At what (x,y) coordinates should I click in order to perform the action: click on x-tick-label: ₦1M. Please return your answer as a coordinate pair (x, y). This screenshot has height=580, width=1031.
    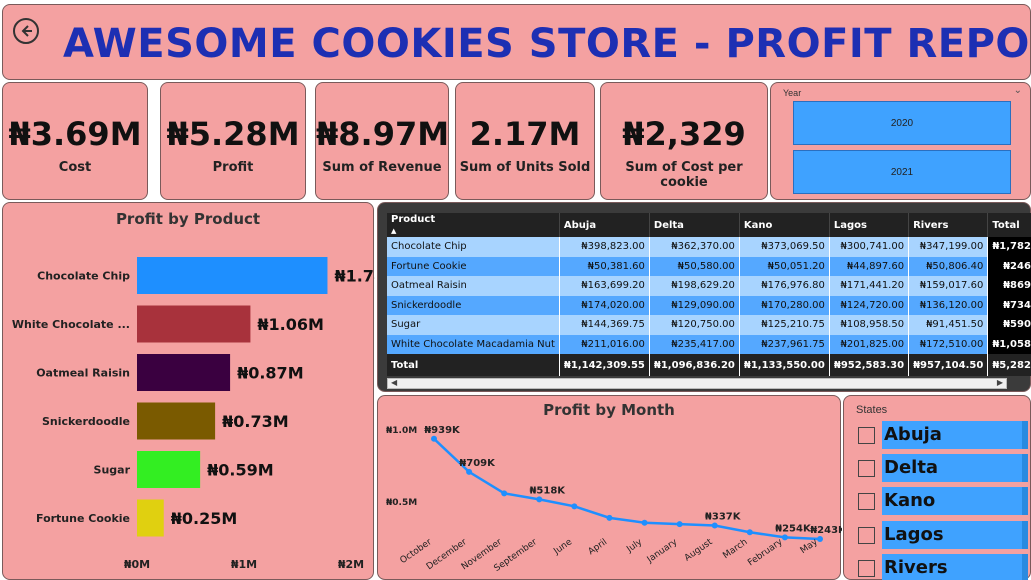
    Looking at the image, I should click on (244, 564).